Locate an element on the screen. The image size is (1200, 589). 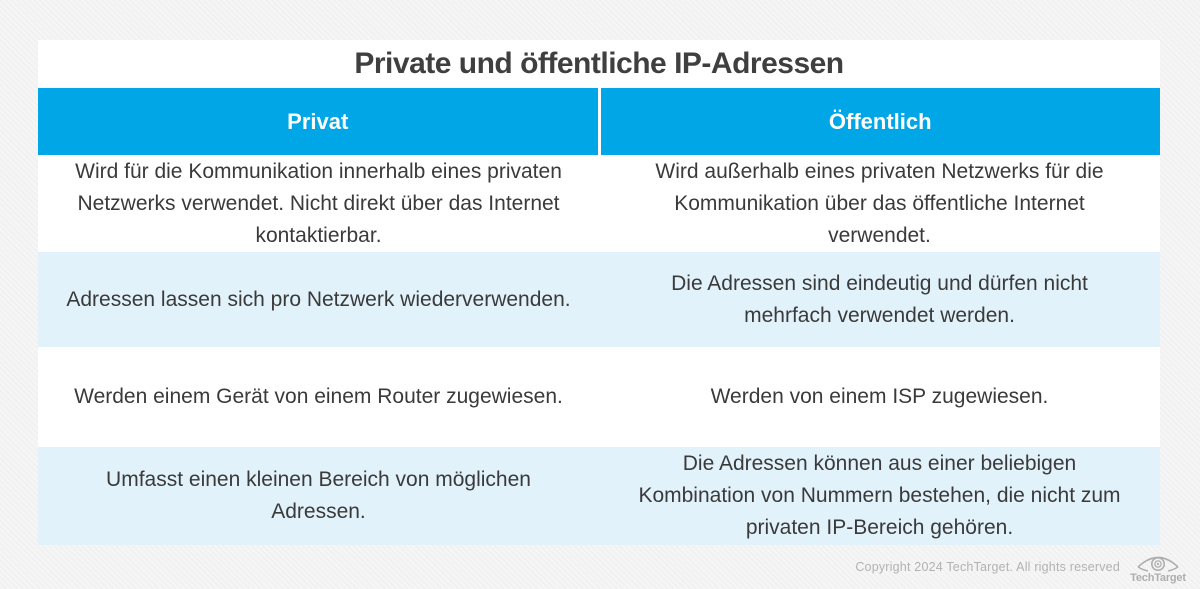
techtarget-logo-text: TechTarget is located at coordinates (1158, 578).